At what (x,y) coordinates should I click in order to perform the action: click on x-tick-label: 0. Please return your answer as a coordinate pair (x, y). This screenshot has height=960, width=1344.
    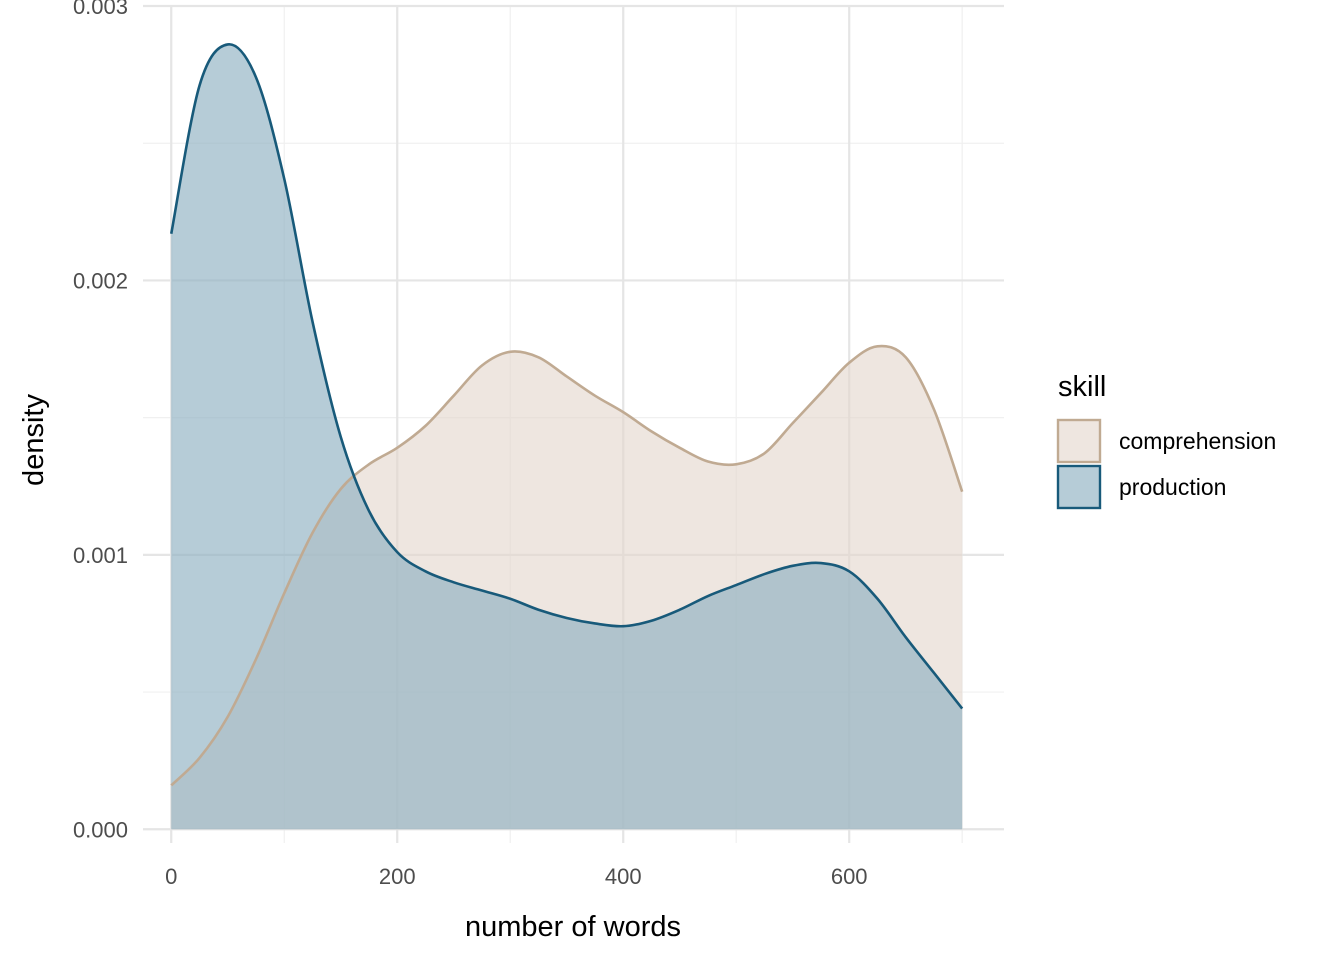
    Looking at the image, I should click on (171, 876).